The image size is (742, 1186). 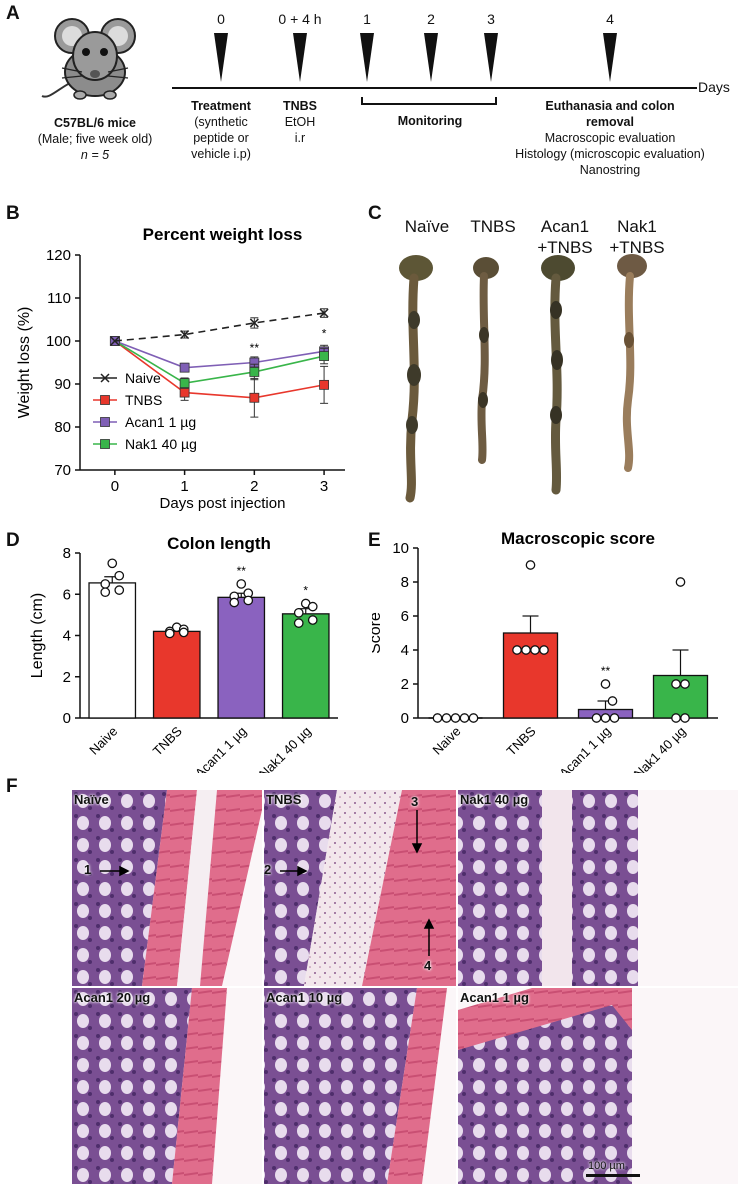 I want to click on chart-e-xtick-label: Nak1 40 µg, so click(x=660, y=748).